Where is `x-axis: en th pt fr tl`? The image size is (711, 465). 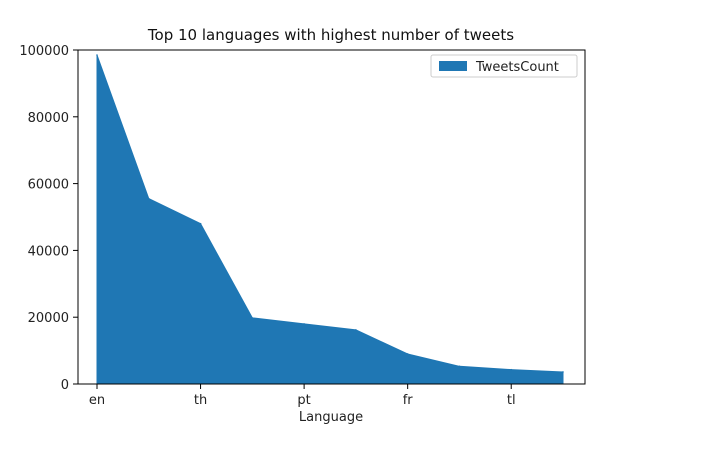 x-axis: en th pt fr tl is located at coordinates (302, 396).